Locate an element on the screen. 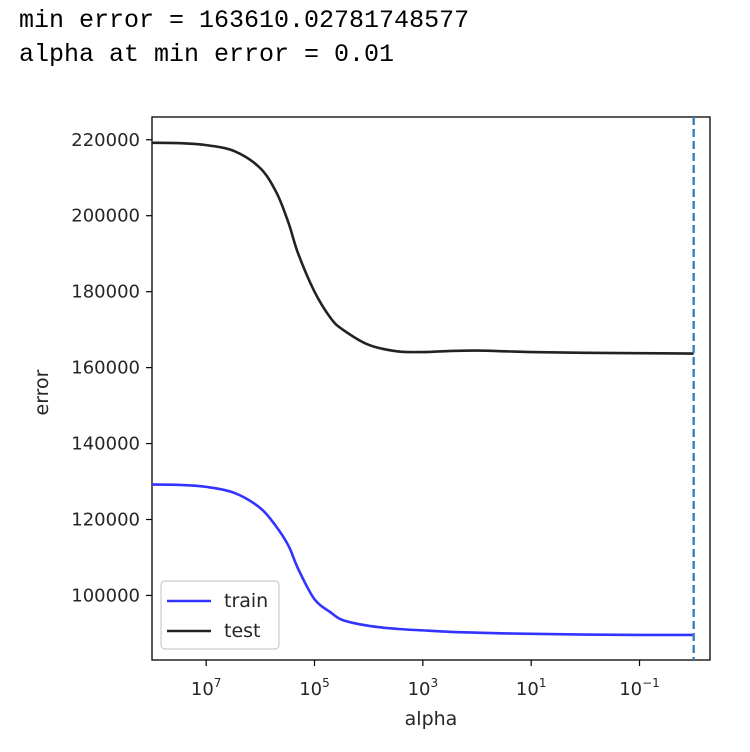 Image resolution: width=750 pixels, height=752 pixels. x-tick-label: 10³ is located at coordinates (423, 688).